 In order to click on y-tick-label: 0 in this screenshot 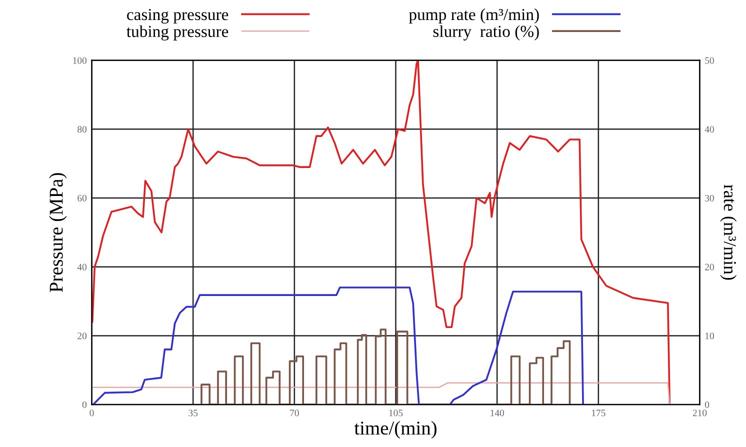, I will do `click(84, 404)`.